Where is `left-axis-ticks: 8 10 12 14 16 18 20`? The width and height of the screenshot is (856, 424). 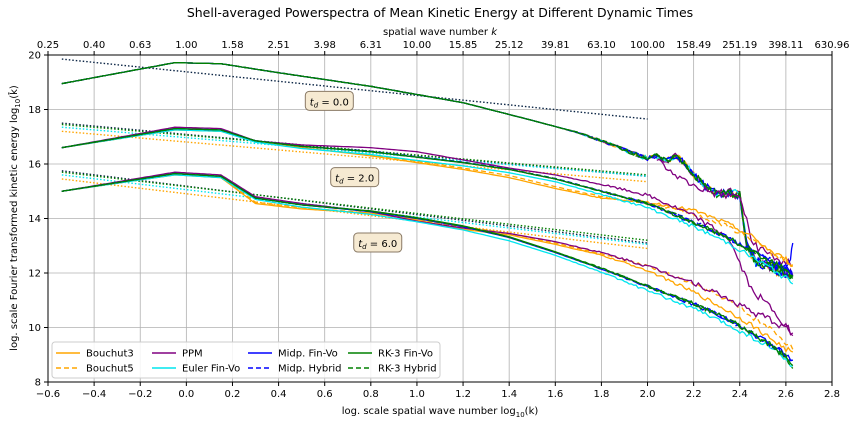 left-axis-ticks: 8 10 12 14 16 18 20 is located at coordinates (38, 220).